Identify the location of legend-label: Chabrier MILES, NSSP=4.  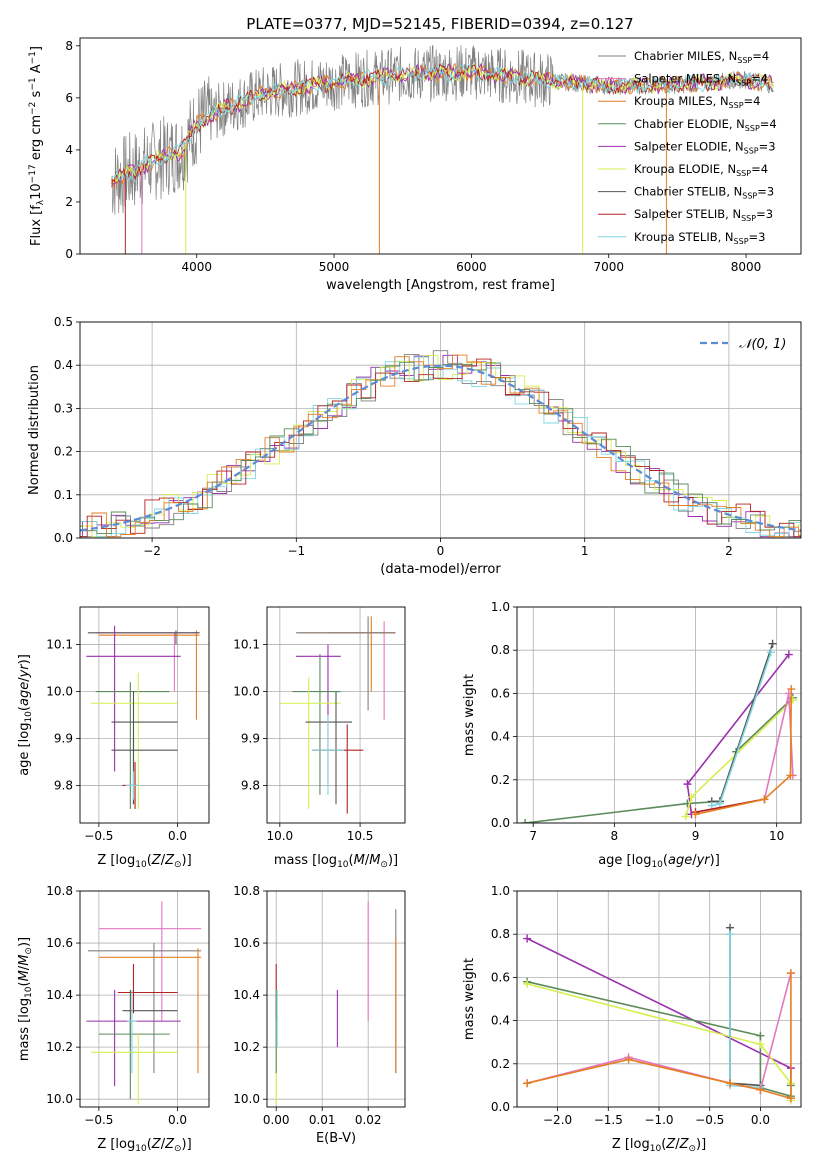
(701, 57).